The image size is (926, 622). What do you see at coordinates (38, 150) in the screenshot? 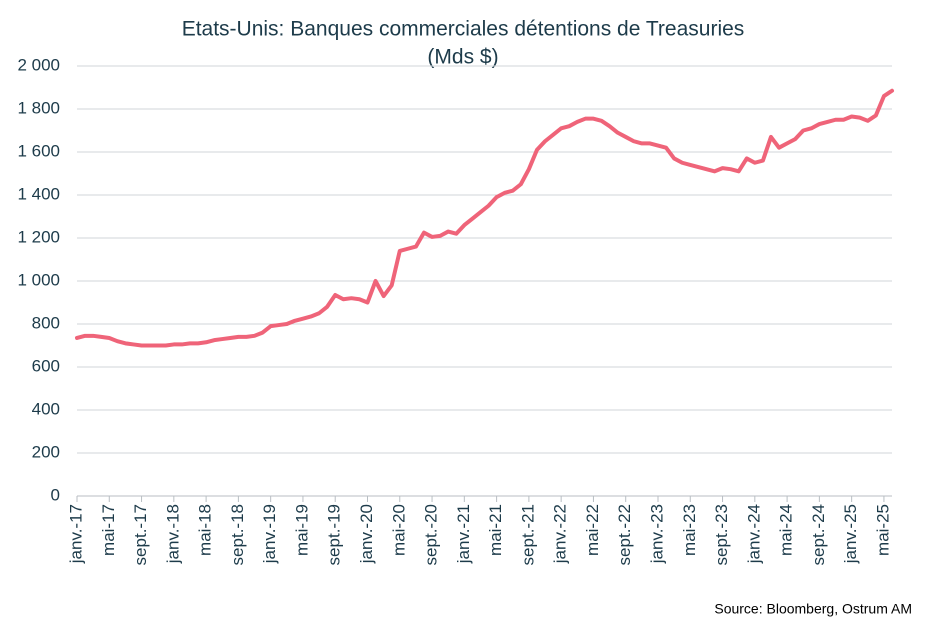
I see `y-tick-label: 1 600` at bounding box center [38, 150].